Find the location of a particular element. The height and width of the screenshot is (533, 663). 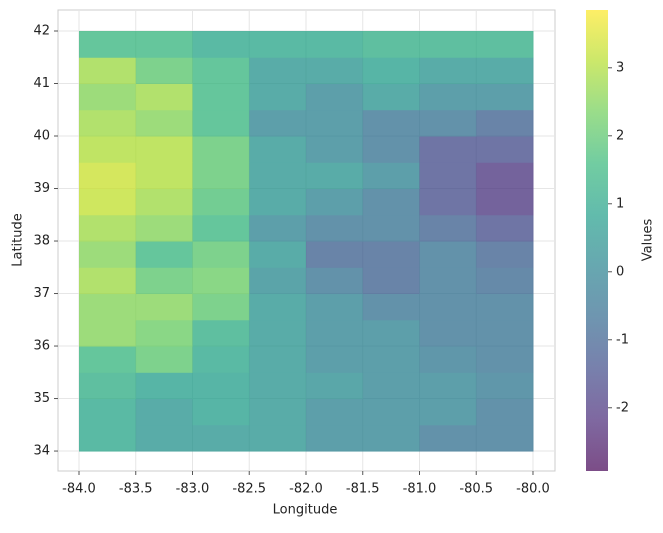

x-tick-label: -80.5 is located at coordinates (476, 489).